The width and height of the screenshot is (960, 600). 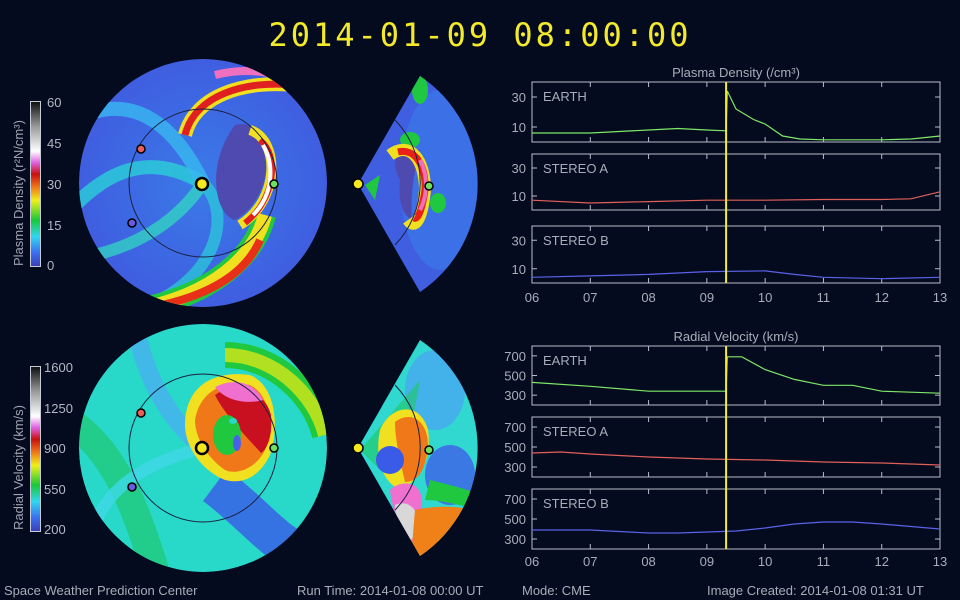 I want to click on density-tick: 0, so click(x=51, y=265).